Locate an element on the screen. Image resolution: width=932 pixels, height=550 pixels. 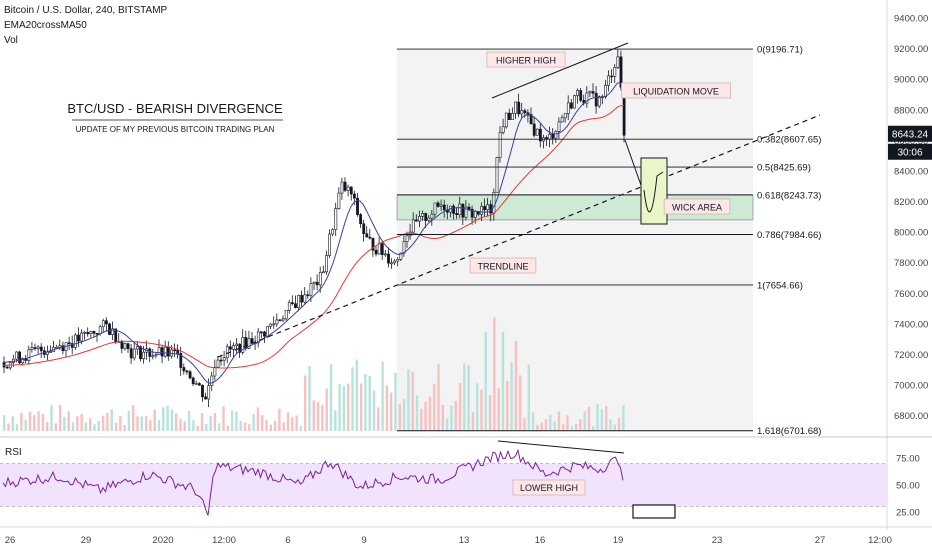
annotation-higher-high-box is located at coordinates (526, 59).